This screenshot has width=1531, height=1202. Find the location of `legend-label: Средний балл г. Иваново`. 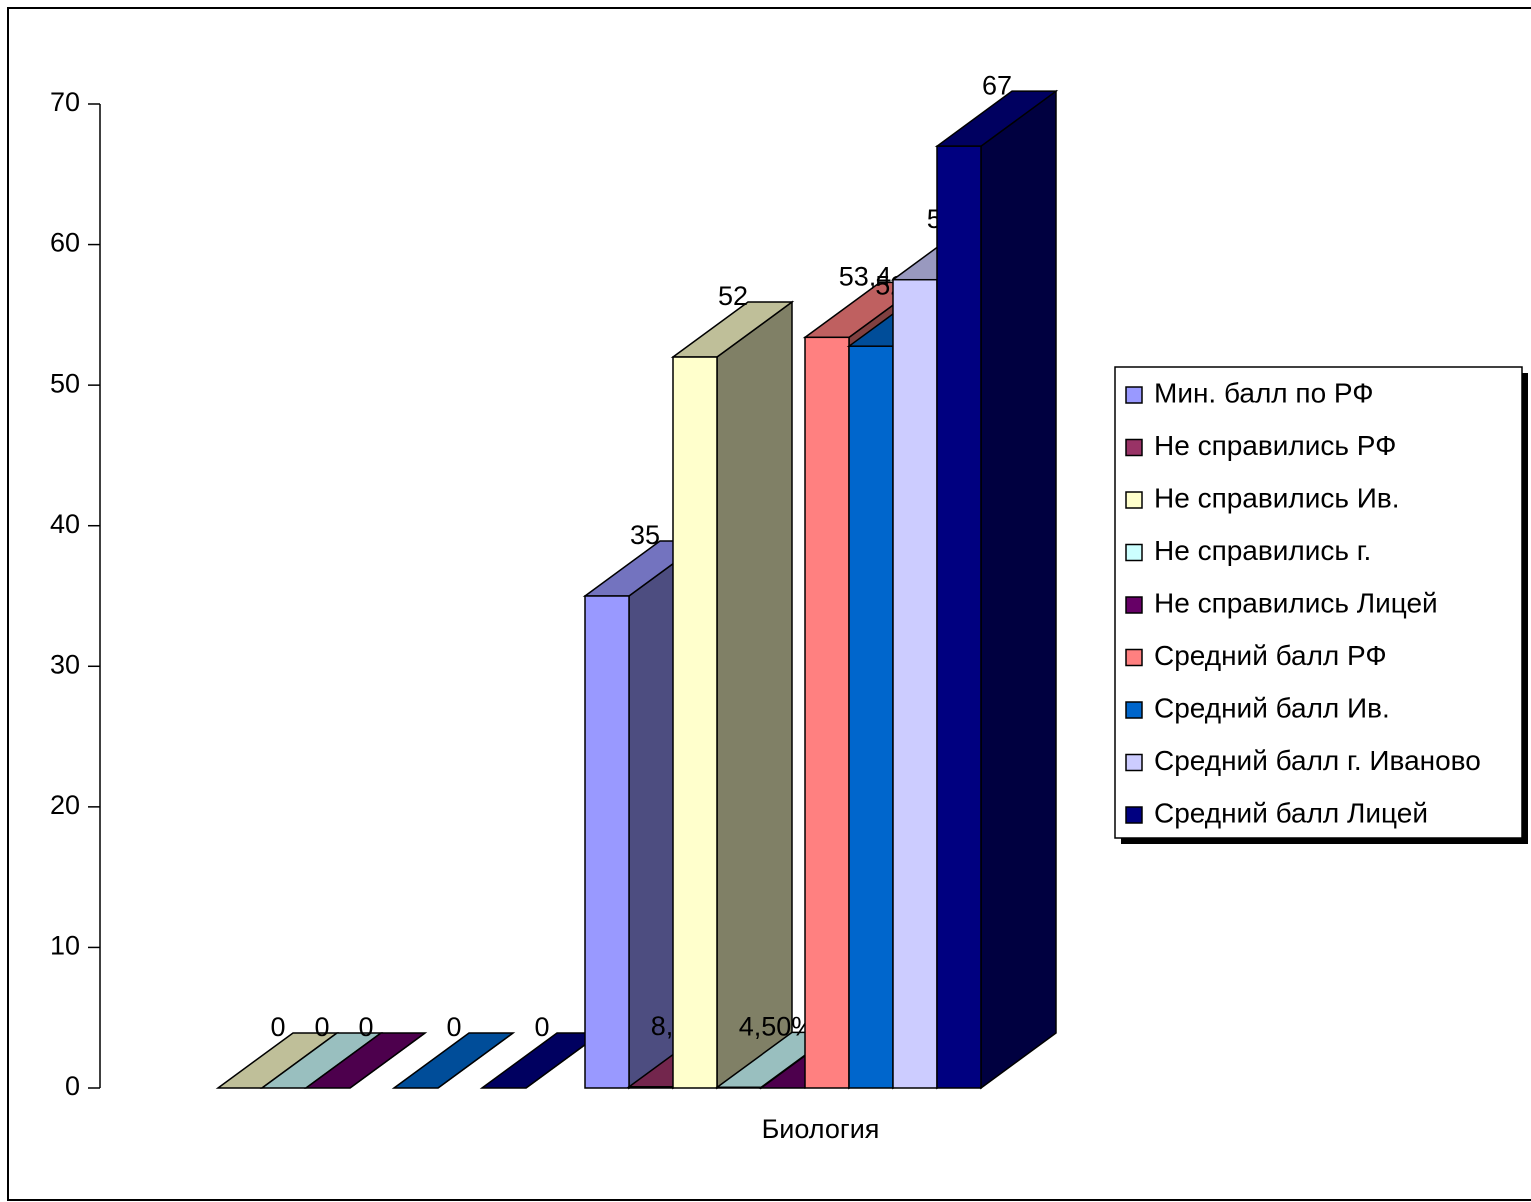

legend-label: Средний балл г. Иваново is located at coordinates (1317, 760).